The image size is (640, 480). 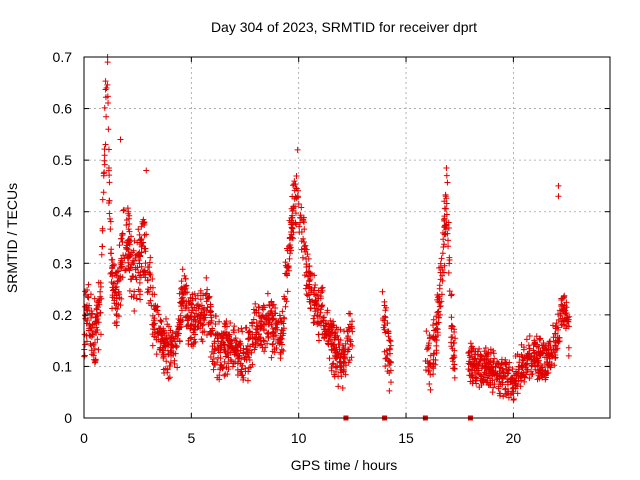 I want to click on x-axis-label: GPS time / hours, so click(x=344, y=465).